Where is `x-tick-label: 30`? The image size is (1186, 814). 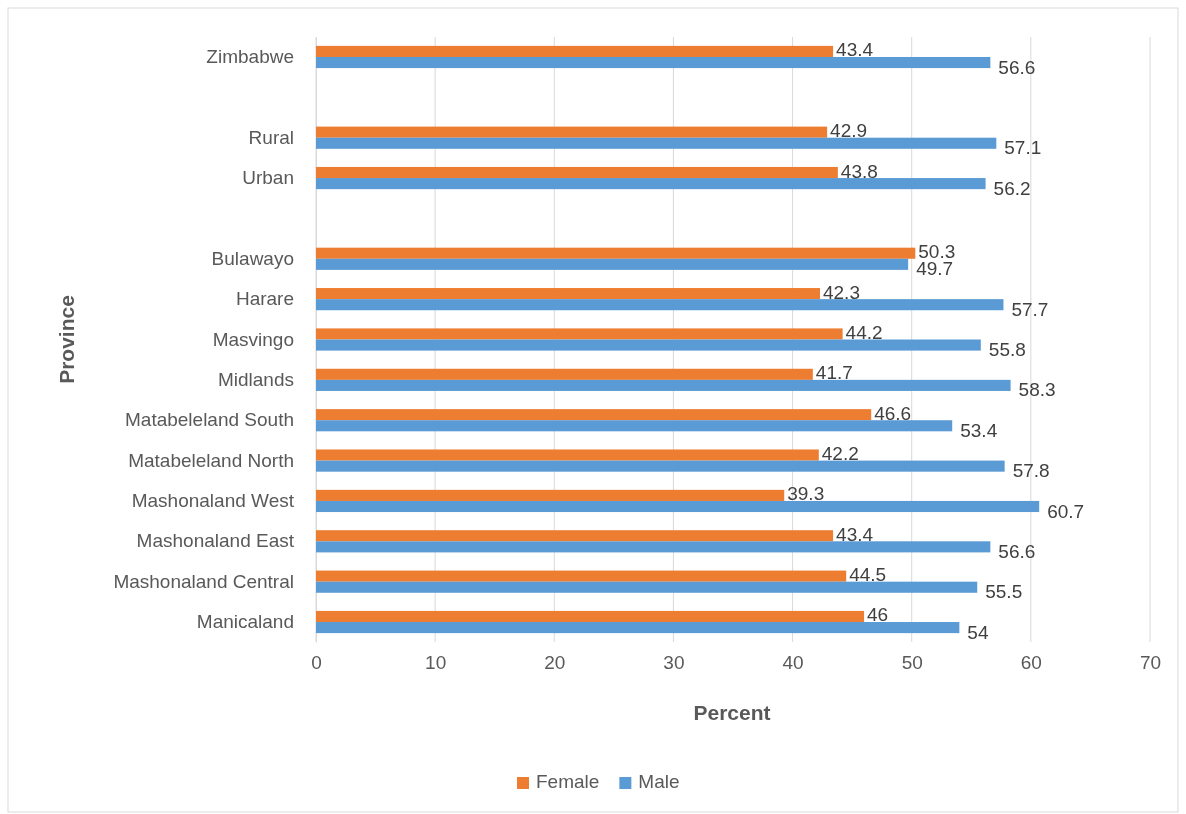
x-tick-label: 30 is located at coordinates (674, 663).